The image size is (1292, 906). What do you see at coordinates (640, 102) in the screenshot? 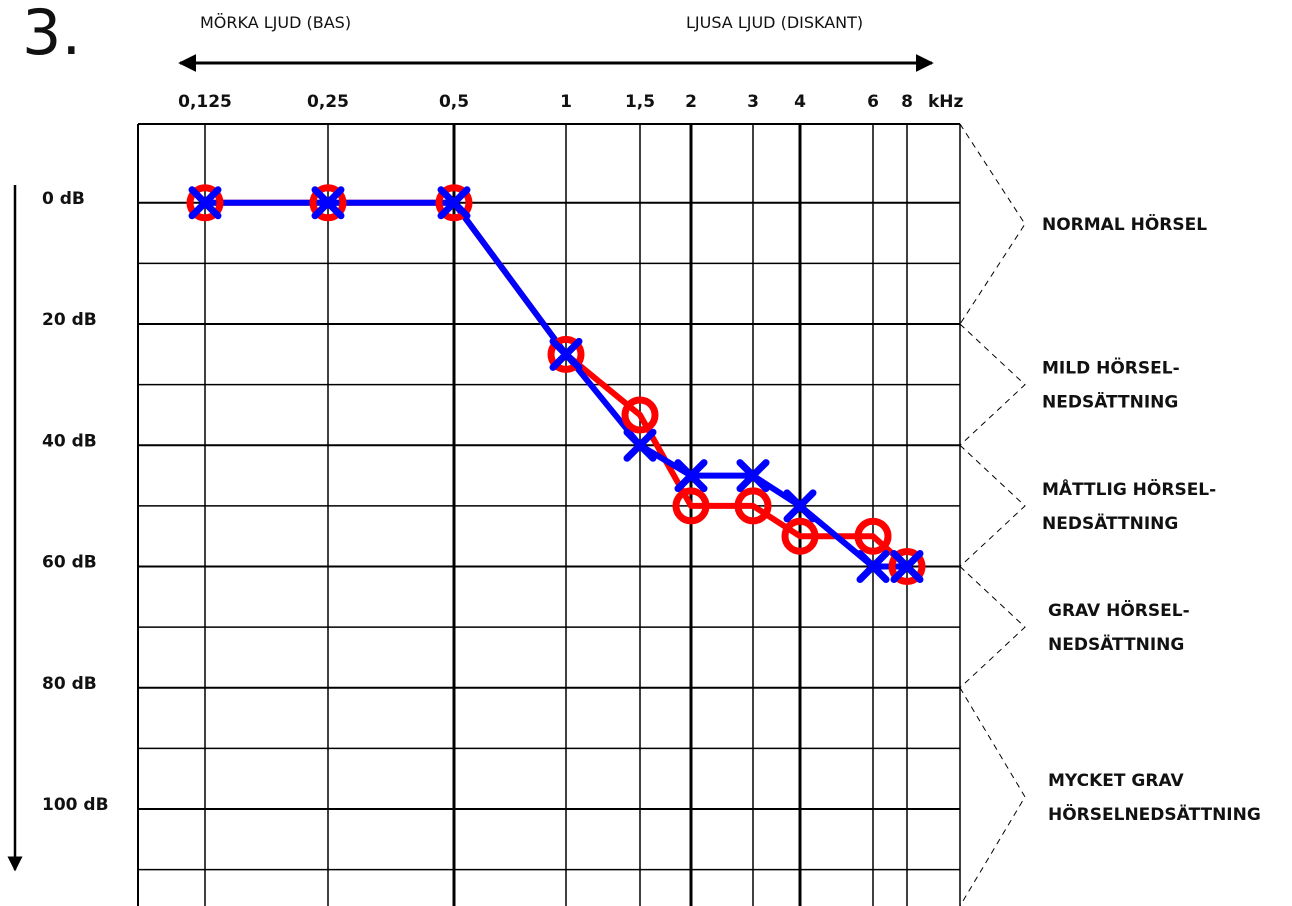
I see `x-tick-label: 1,5` at bounding box center [640, 102].